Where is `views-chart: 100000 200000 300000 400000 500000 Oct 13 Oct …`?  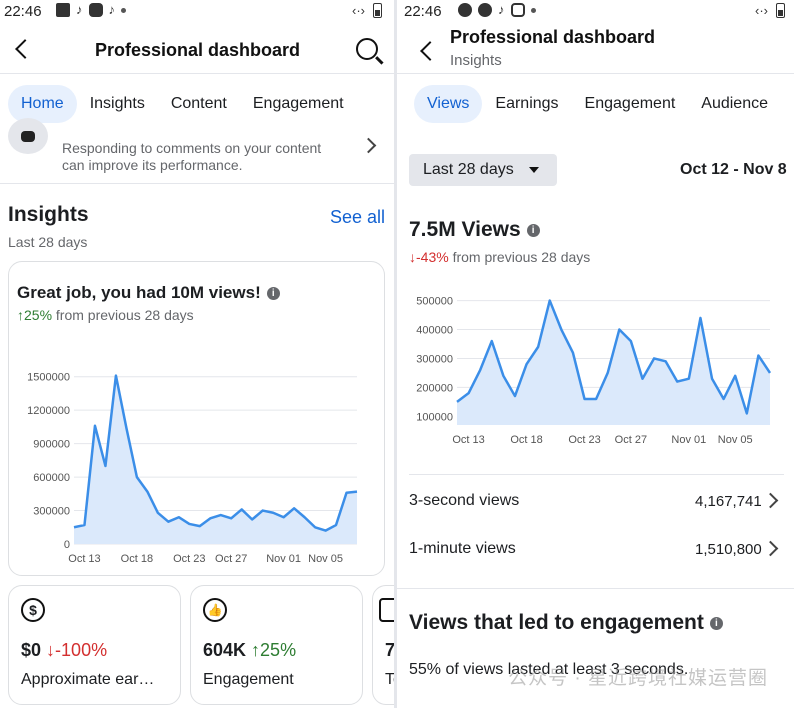
views-chart: 100000 200000 300000 400000 500000 Oct 13 Oct … is located at coordinates (594, 371).